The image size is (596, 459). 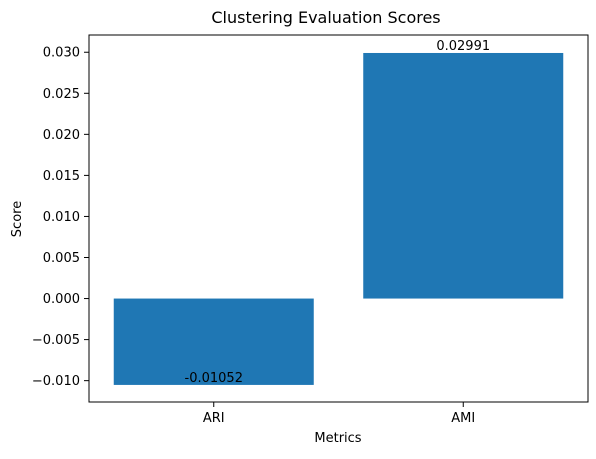 What do you see at coordinates (463, 418) in the screenshot?
I see `x-tick-label-ami: AMI` at bounding box center [463, 418].